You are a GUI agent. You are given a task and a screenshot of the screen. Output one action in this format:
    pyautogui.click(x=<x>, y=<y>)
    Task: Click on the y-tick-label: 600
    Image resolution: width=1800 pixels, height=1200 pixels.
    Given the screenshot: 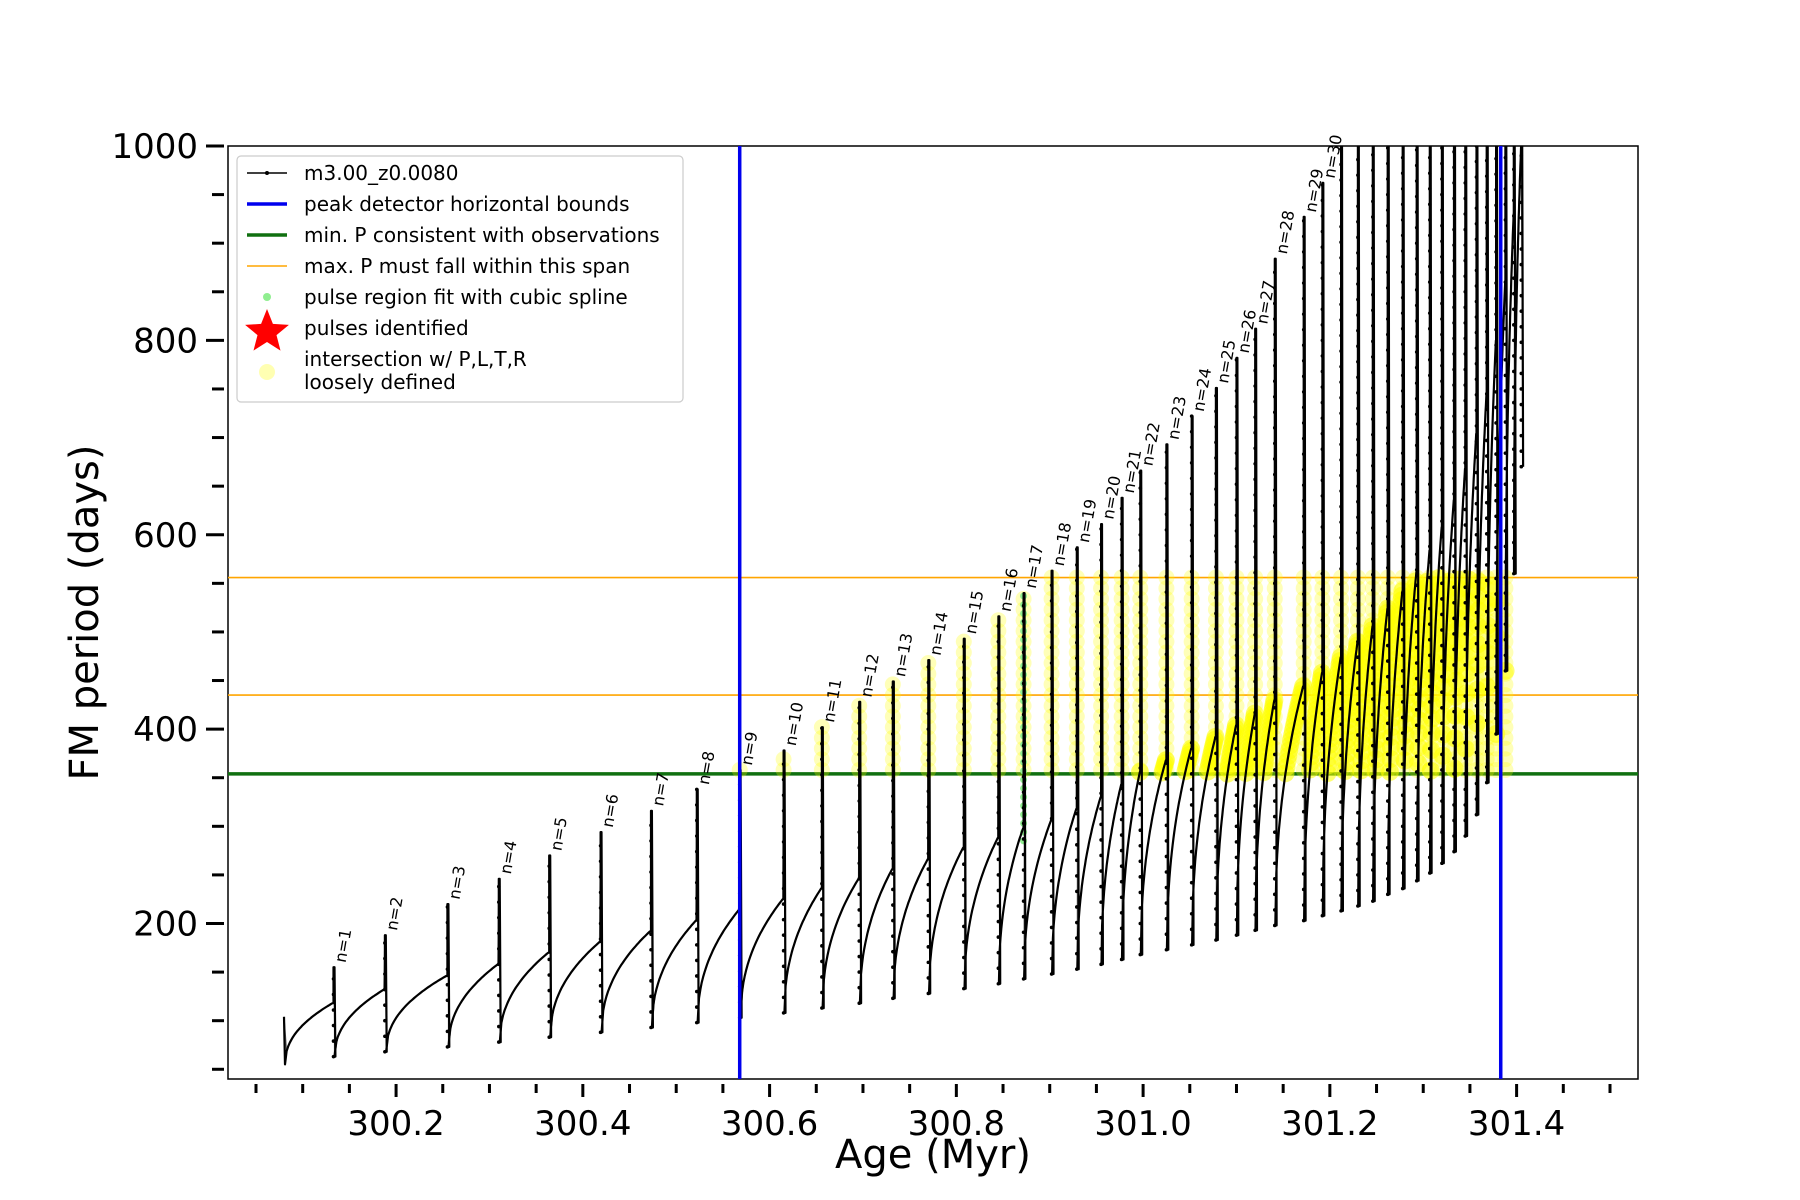 What is the action you would take?
    pyautogui.click(x=165, y=536)
    